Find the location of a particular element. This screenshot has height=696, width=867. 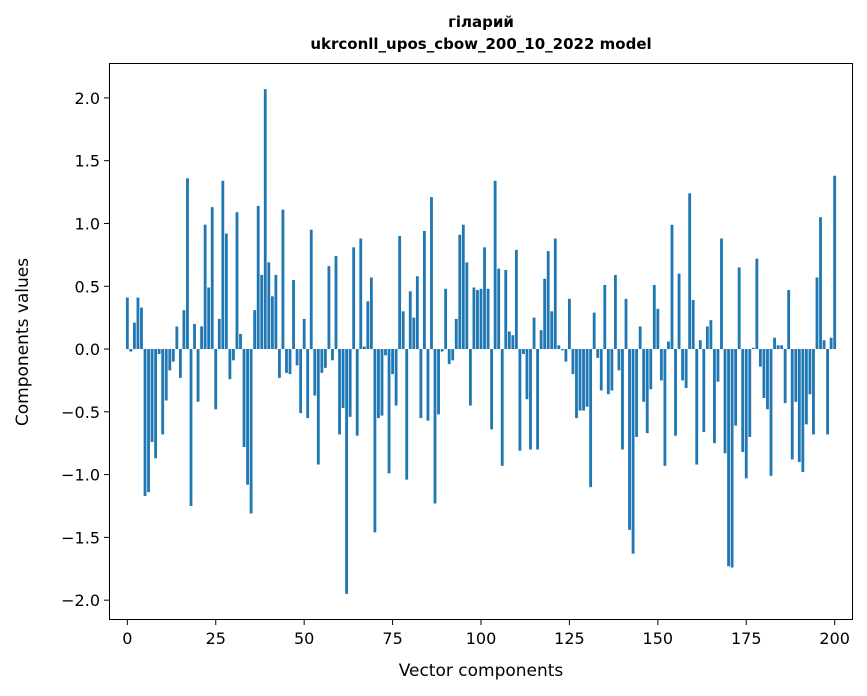

y-tick-label: 0.5 is located at coordinates (87, 286).